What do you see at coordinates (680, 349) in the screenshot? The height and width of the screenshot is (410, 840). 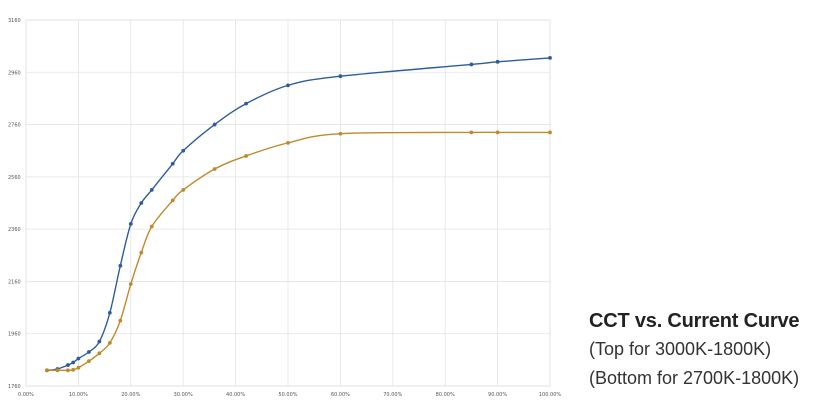 I see `caption-line-top: (Top for 3000K-1800K)` at bounding box center [680, 349].